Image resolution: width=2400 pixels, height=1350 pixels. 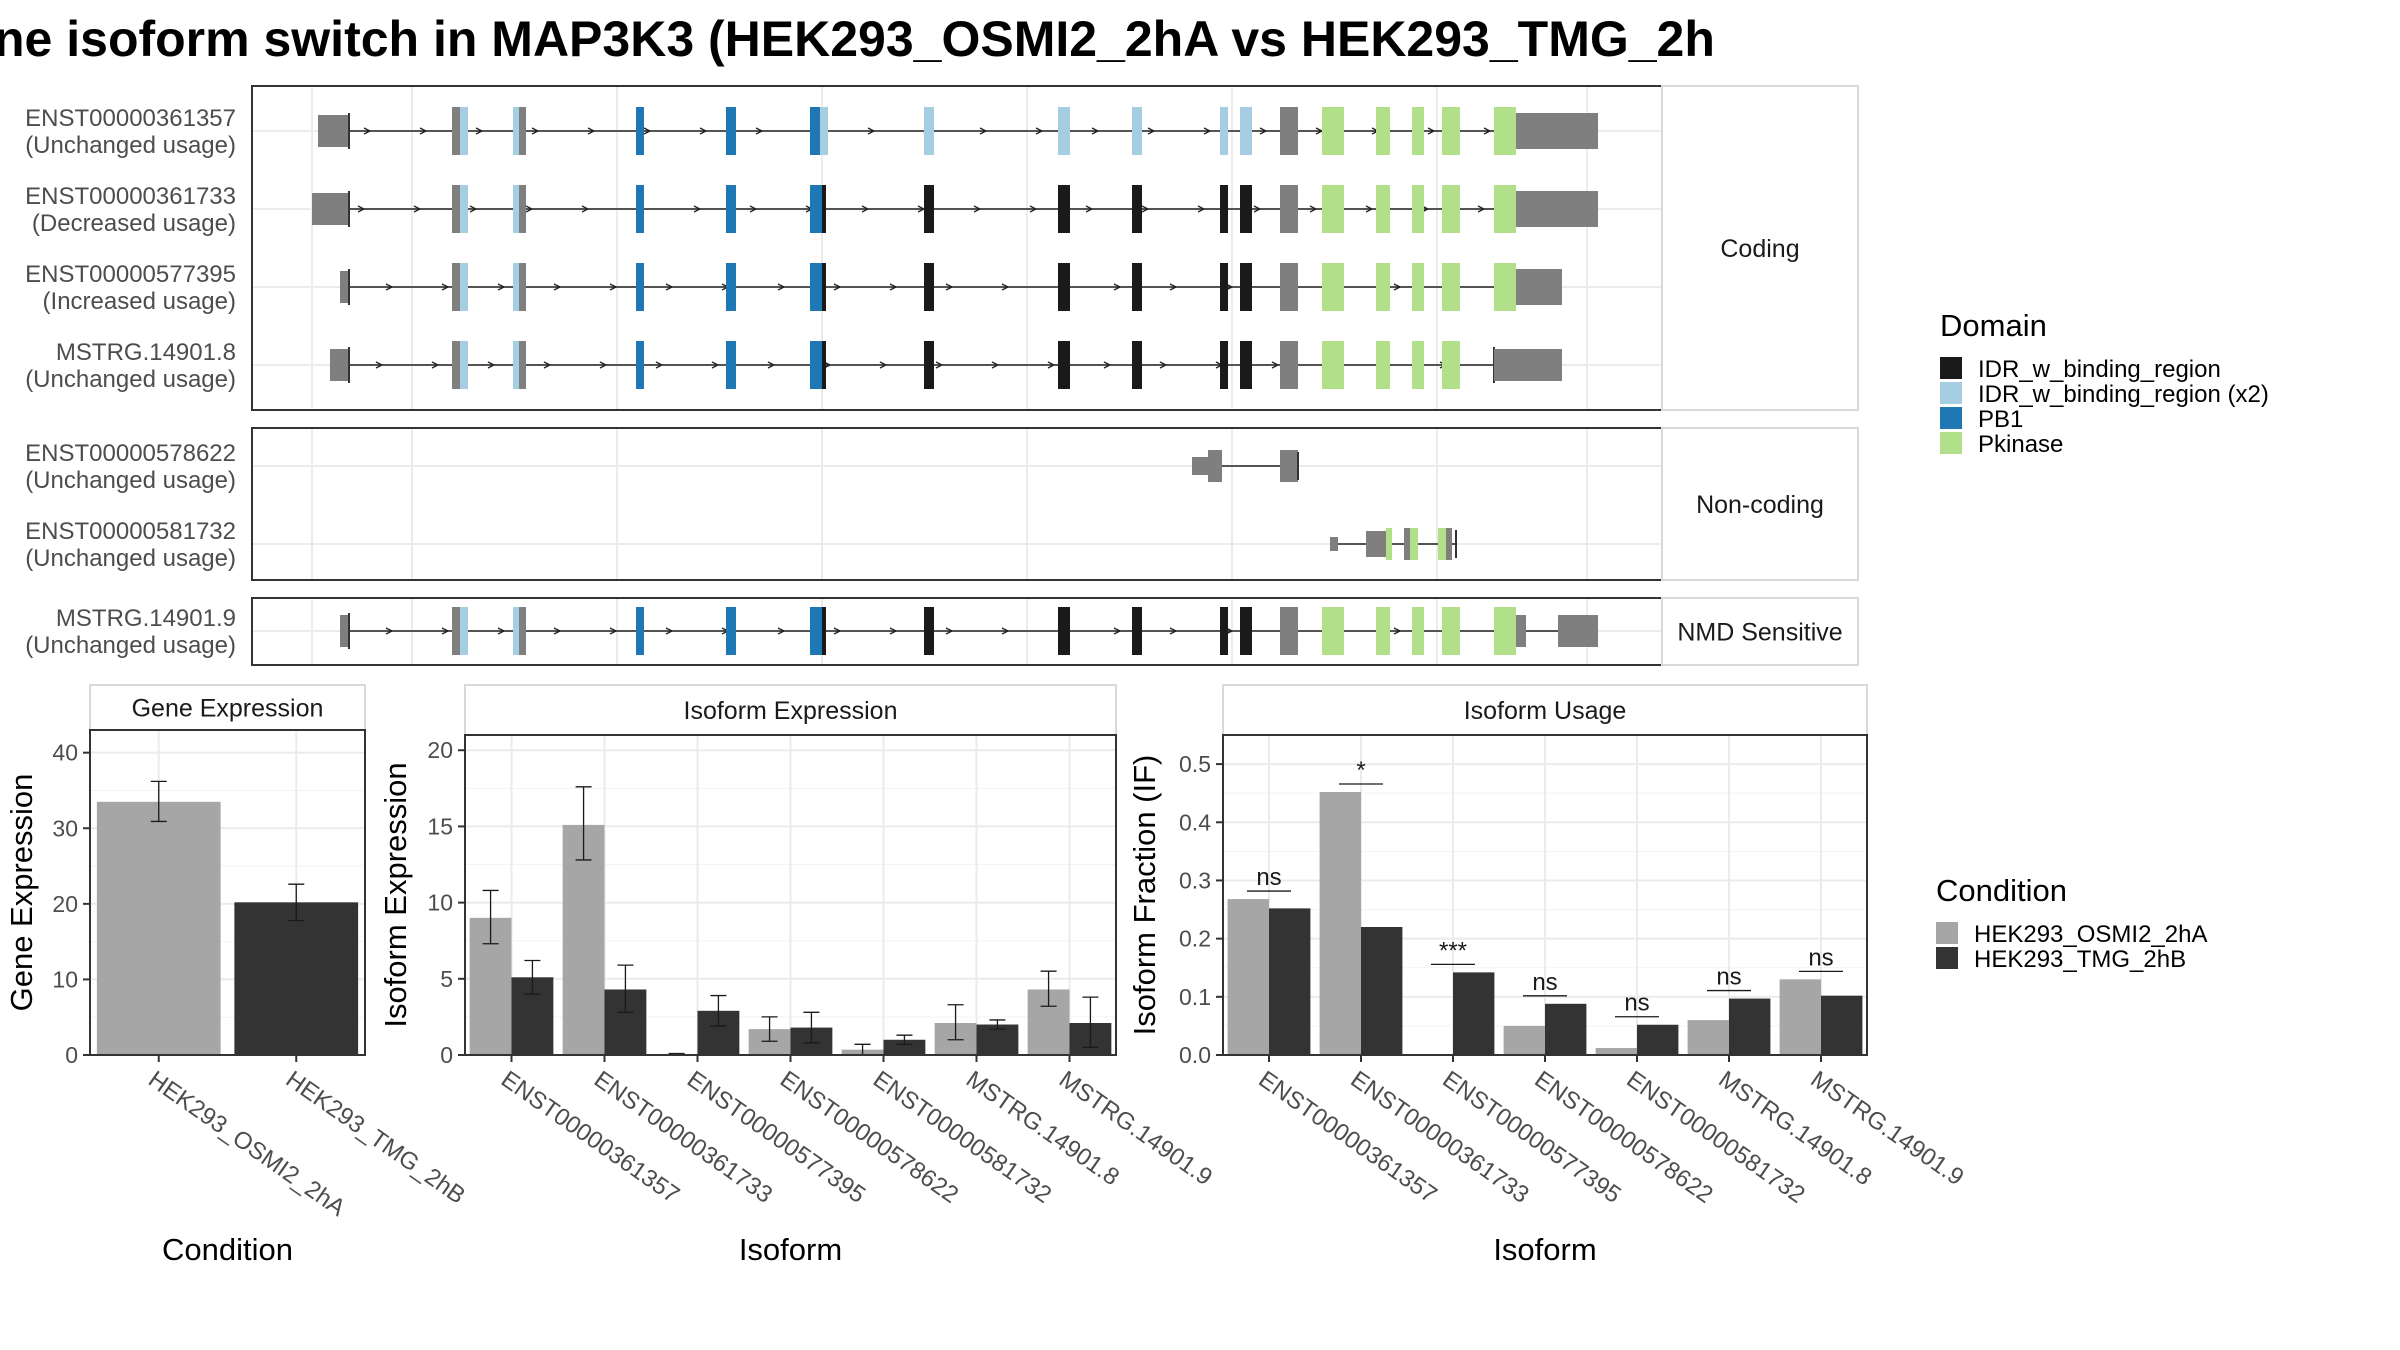 What do you see at coordinates (791, 711) in the screenshot?
I see `chart-title: Isoform Expression` at bounding box center [791, 711].